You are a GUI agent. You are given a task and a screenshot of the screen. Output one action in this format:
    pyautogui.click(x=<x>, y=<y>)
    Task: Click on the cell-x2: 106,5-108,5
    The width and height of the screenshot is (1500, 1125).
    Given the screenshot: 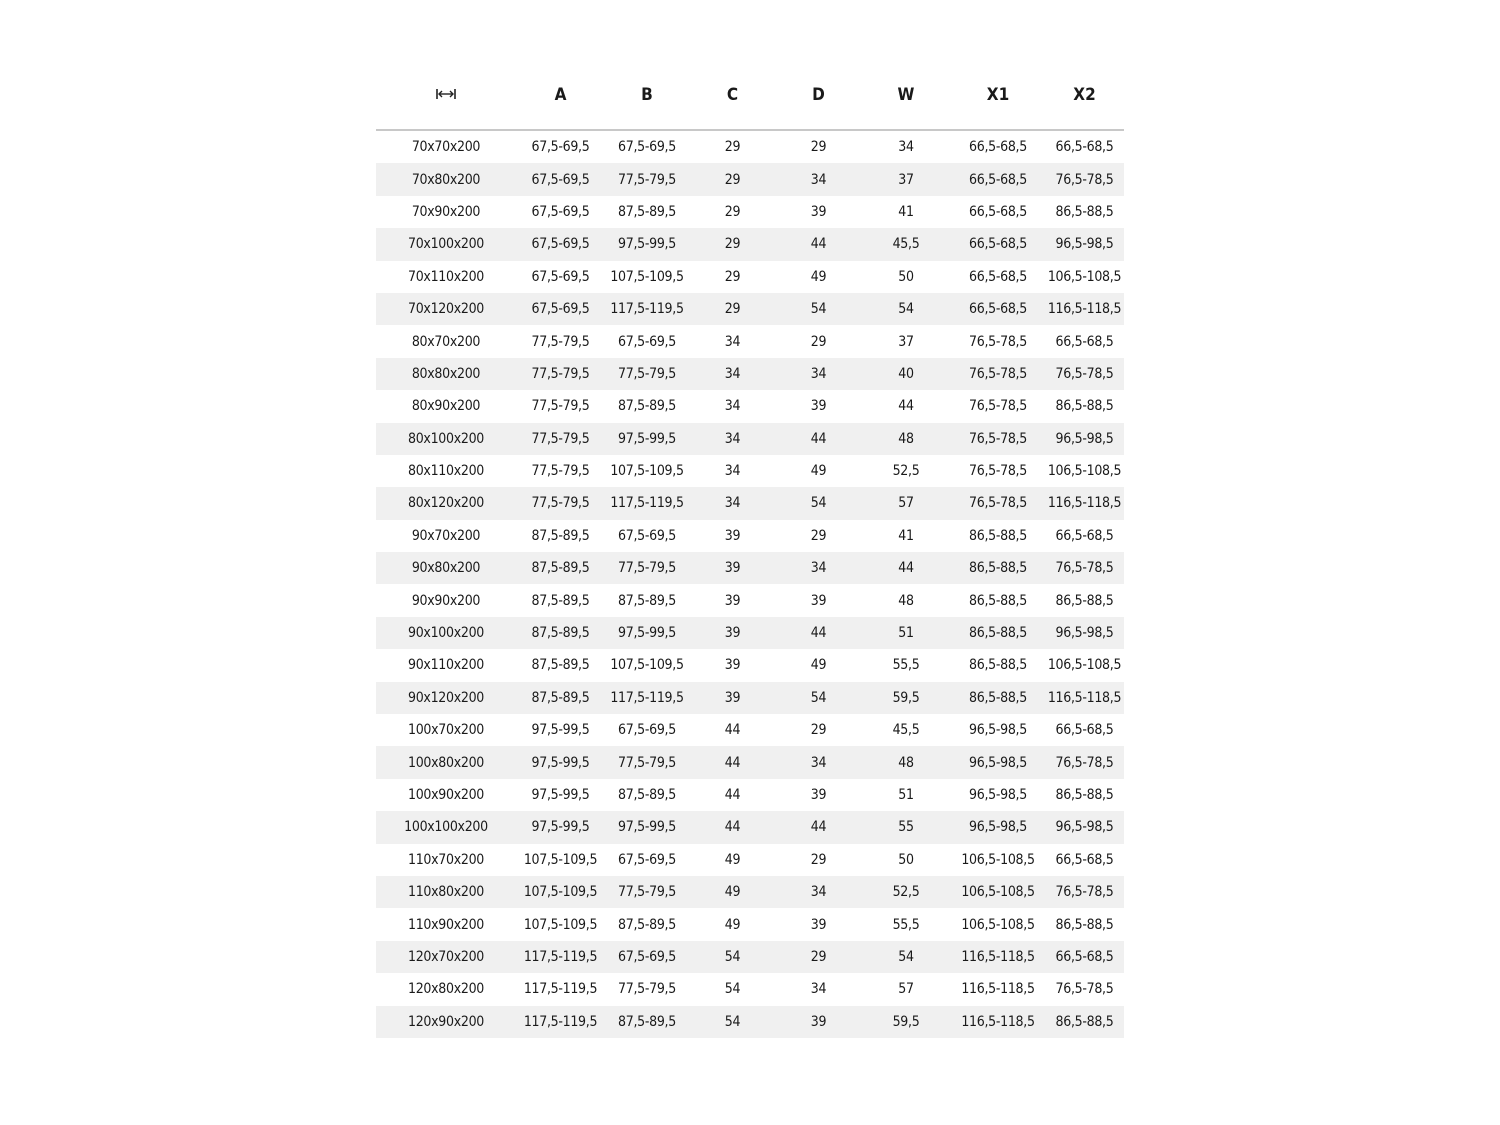 What is the action you would take?
    pyautogui.click(x=1084, y=471)
    